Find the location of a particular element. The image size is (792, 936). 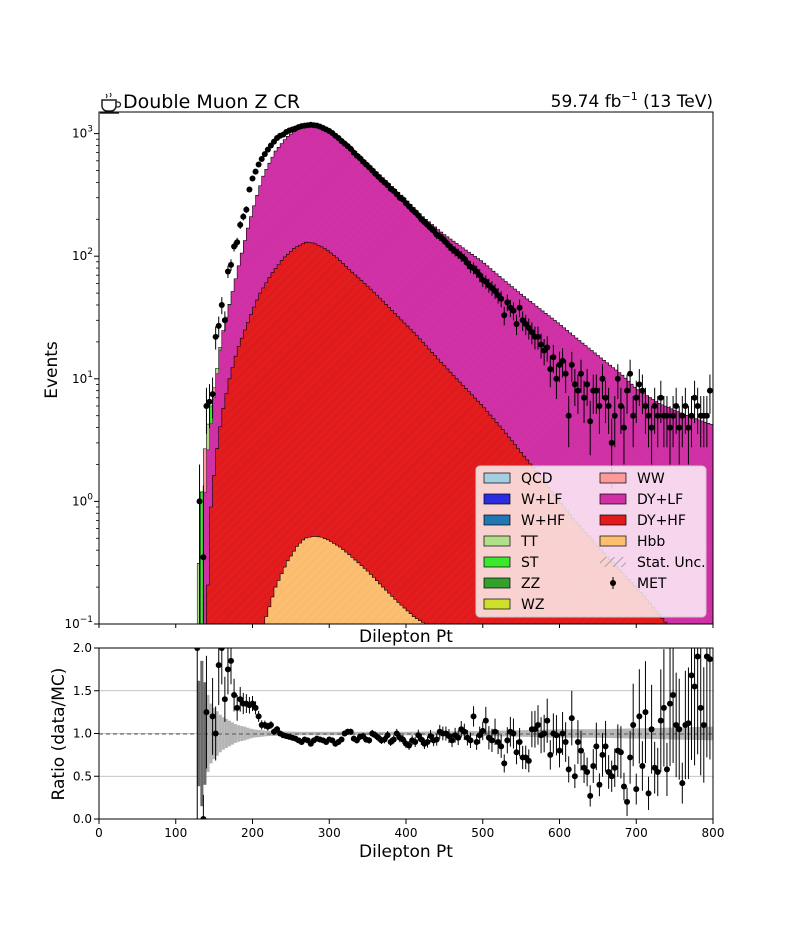

ratio-y-ticks: 0.0 0.5 1.0 1.5 2.0 is located at coordinates (86, 733).